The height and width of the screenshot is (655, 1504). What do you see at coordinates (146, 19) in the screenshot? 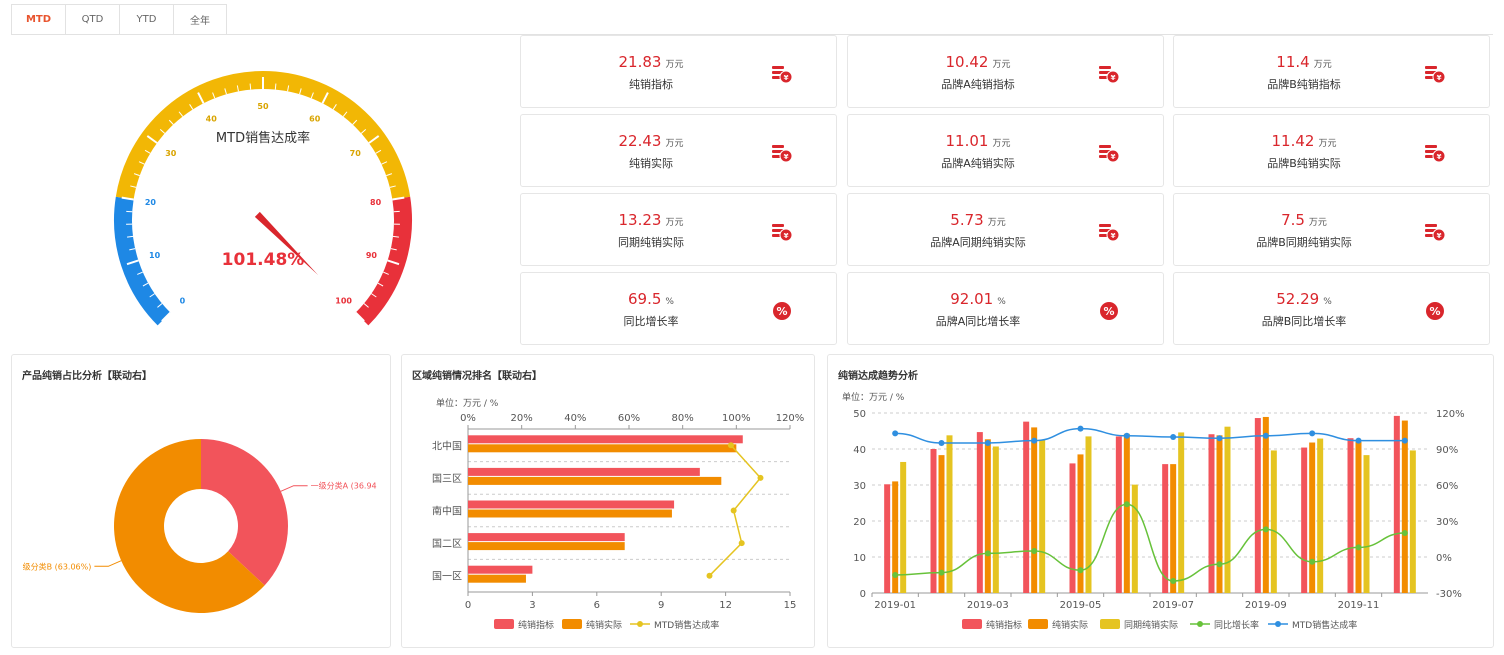
I see `tab-ytd: YTD` at bounding box center [146, 19].